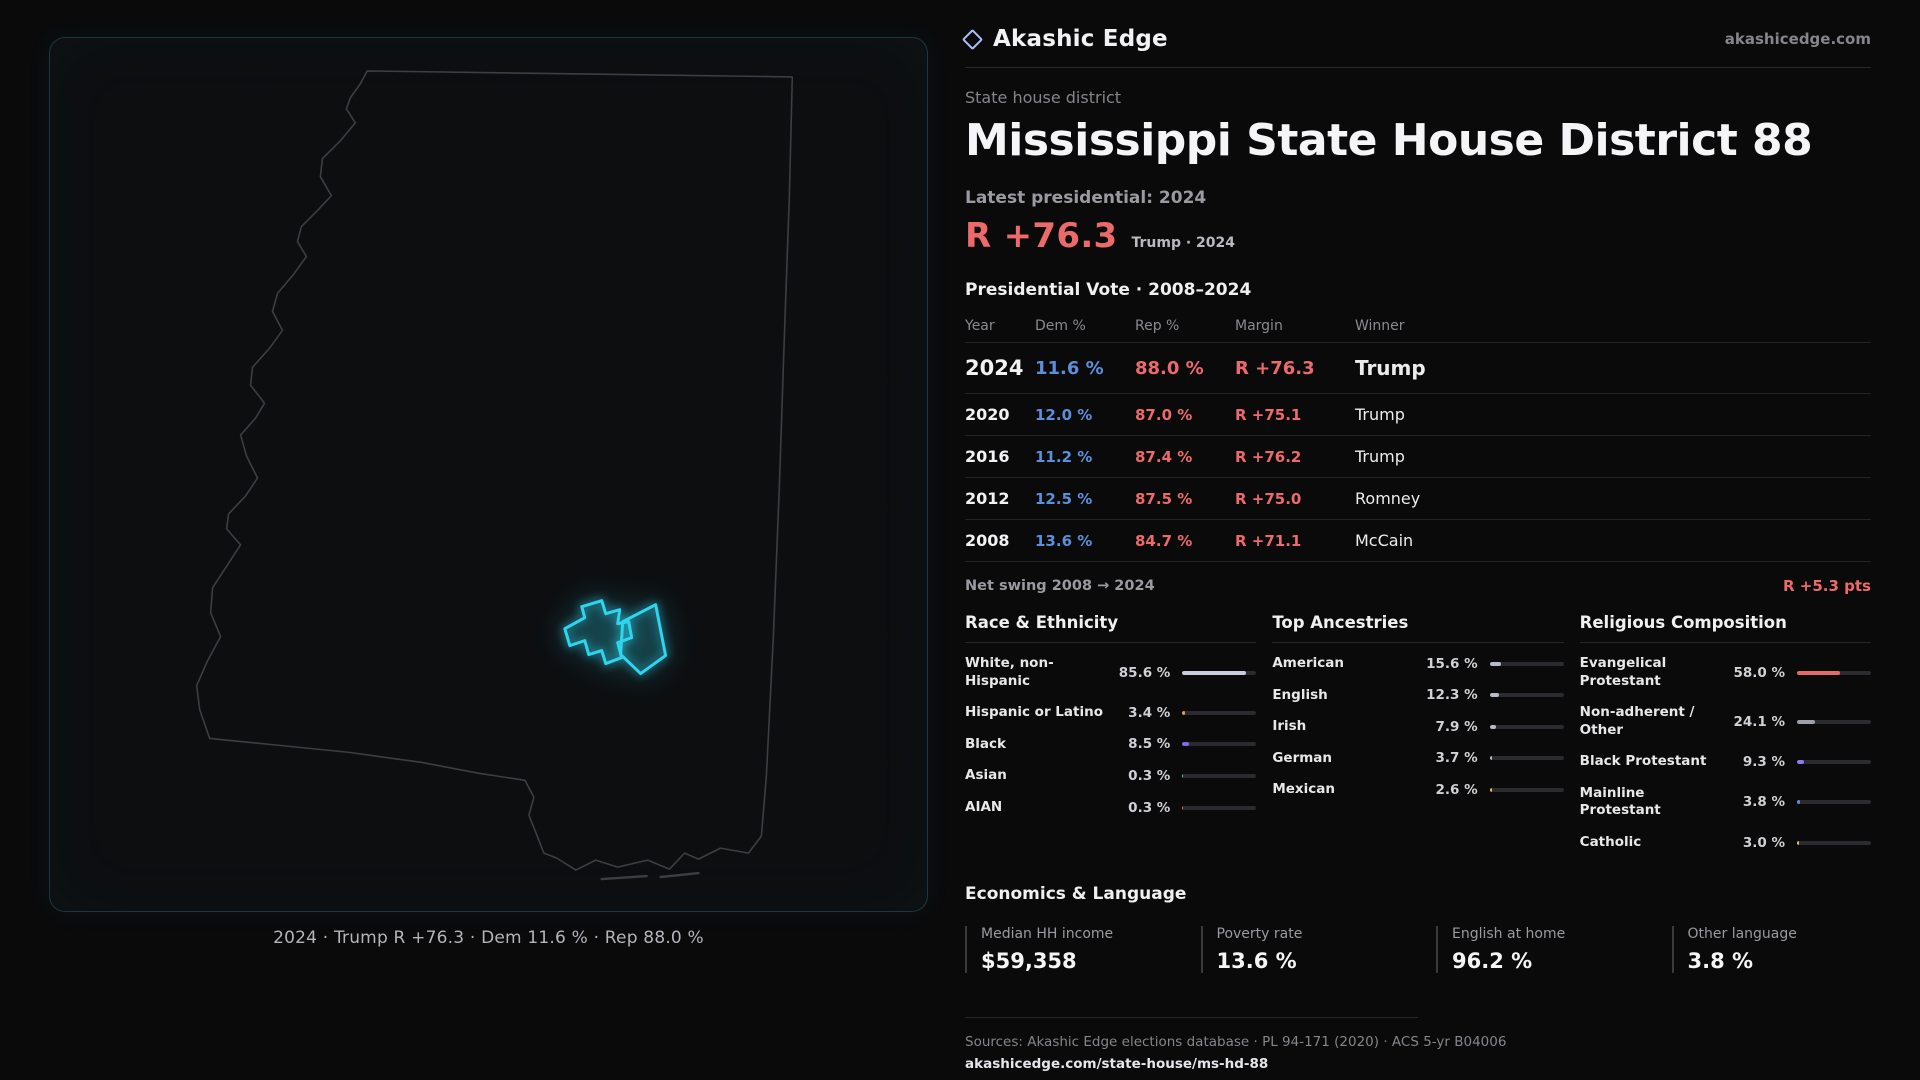 This screenshot has width=1920, height=1080. Describe the element at coordinates (1064, 456) in the screenshot. I see `vote-cell-dem: 11.2 %` at that location.